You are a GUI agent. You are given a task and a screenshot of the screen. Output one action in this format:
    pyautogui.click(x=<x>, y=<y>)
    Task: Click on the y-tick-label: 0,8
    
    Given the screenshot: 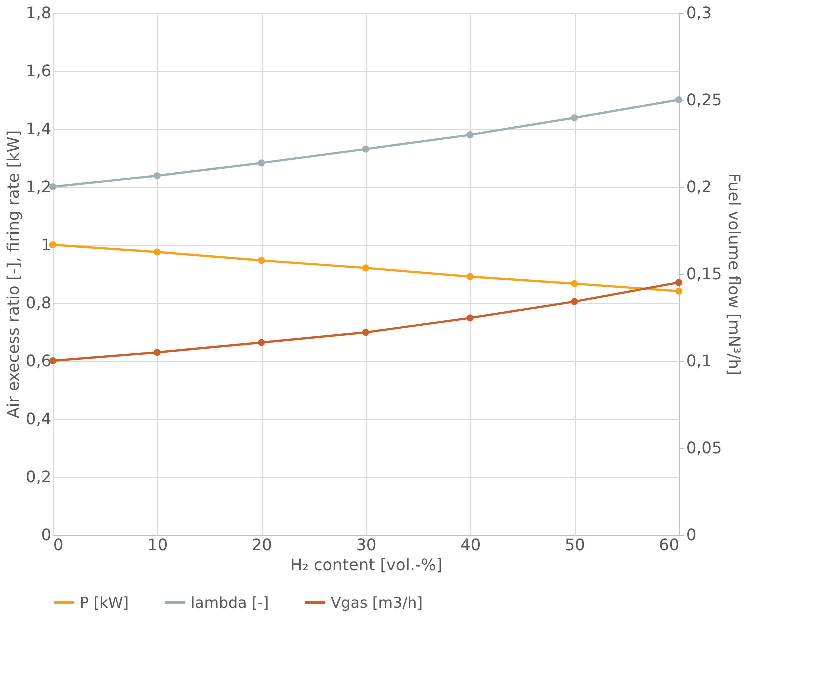 What is the action you would take?
    pyautogui.click(x=39, y=303)
    